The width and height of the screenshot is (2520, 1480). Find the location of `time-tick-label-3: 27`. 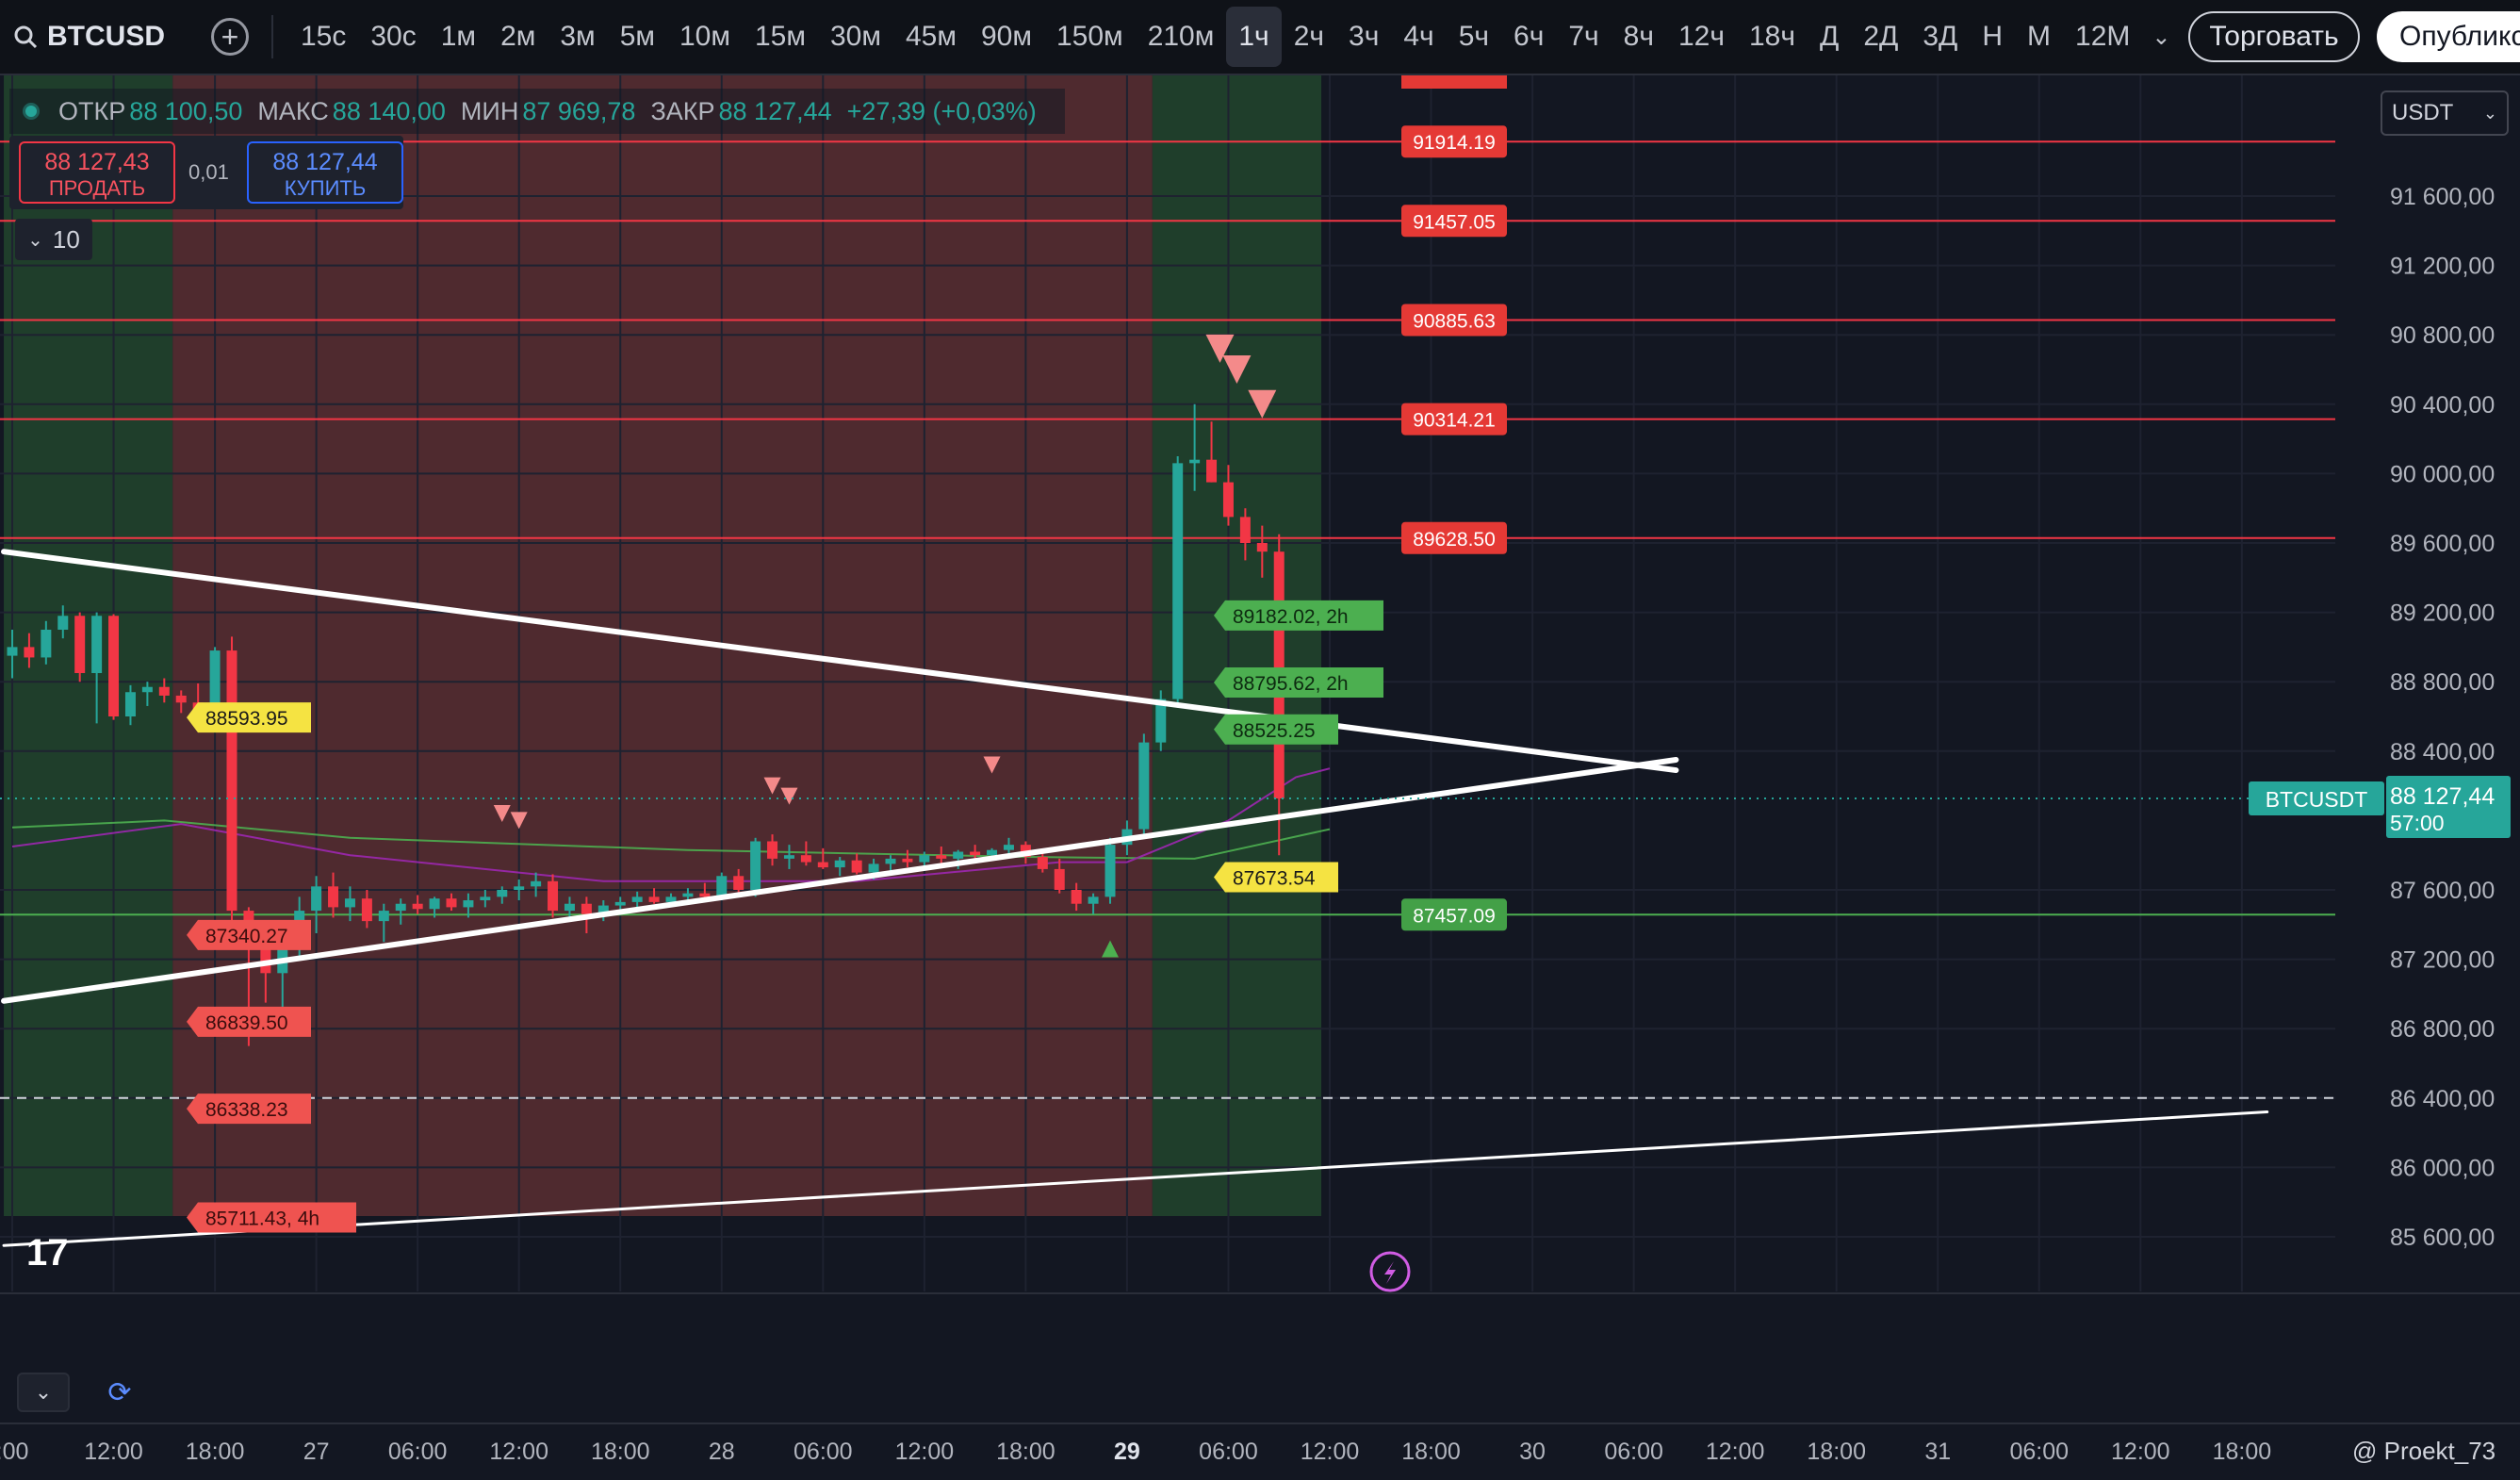

time-tick-label-3: 27 is located at coordinates (316, 1452).